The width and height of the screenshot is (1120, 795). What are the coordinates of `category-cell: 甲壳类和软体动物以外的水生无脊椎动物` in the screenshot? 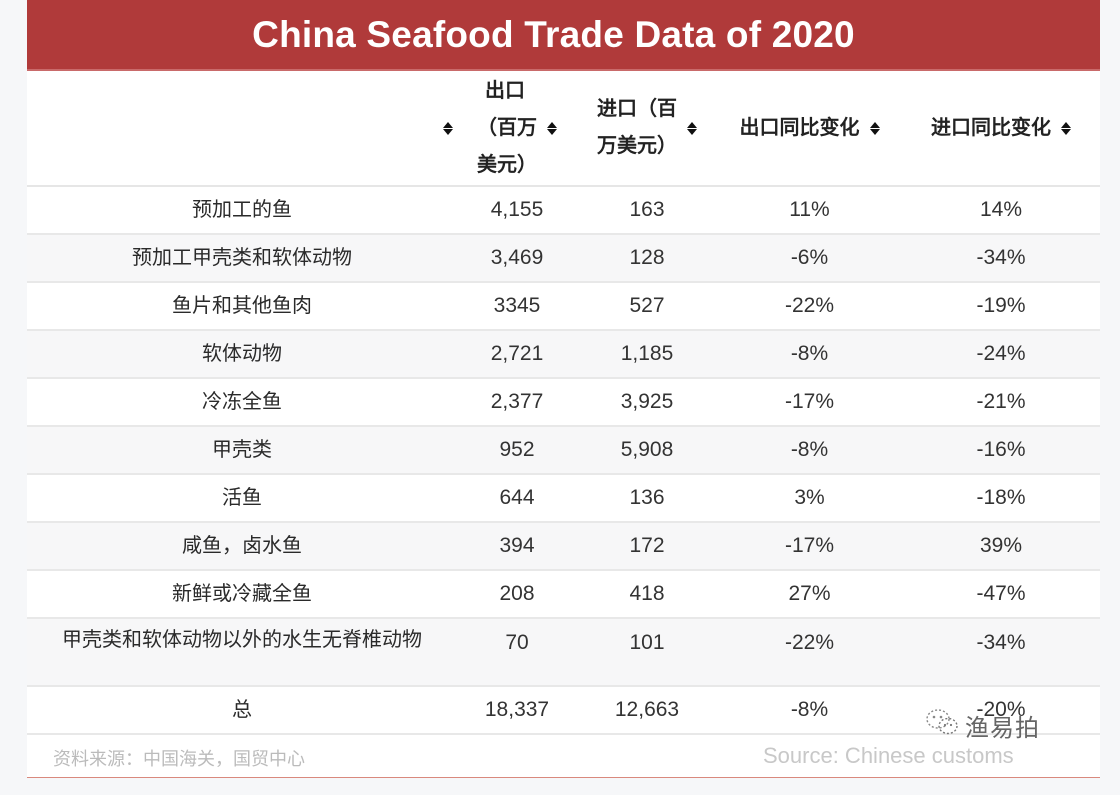 It's located at (242, 640).